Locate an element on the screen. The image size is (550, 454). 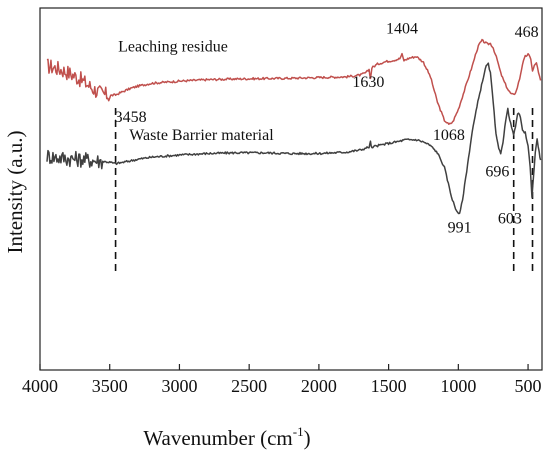
x-tick-label: 2000 is located at coordinates (319, 386).